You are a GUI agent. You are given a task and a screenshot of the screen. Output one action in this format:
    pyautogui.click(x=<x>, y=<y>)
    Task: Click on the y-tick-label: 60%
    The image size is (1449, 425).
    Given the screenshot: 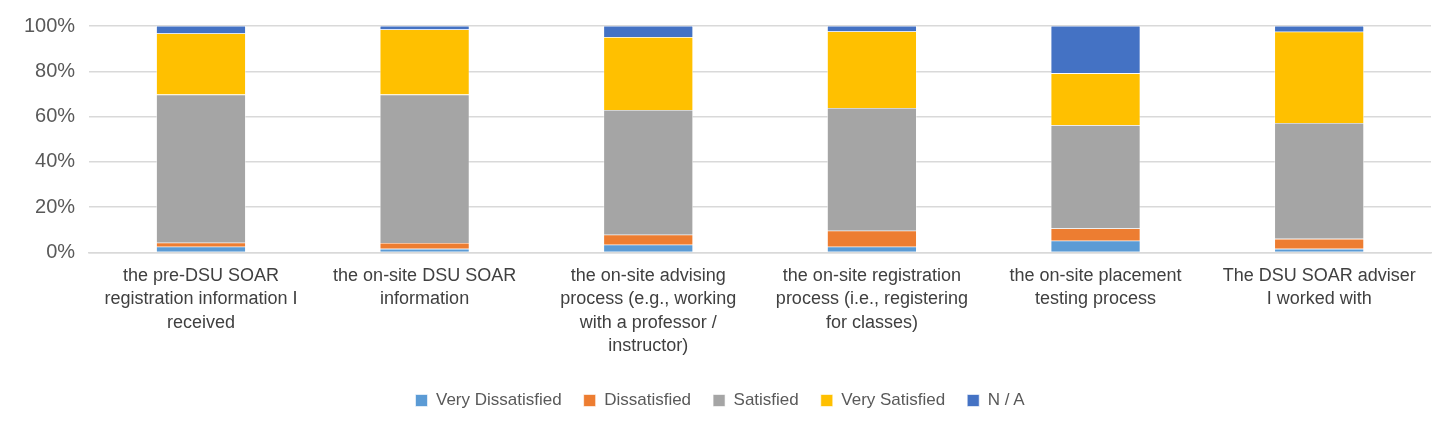 What is the action you would take?
    pyautogui.click(x=55, y=115)
    